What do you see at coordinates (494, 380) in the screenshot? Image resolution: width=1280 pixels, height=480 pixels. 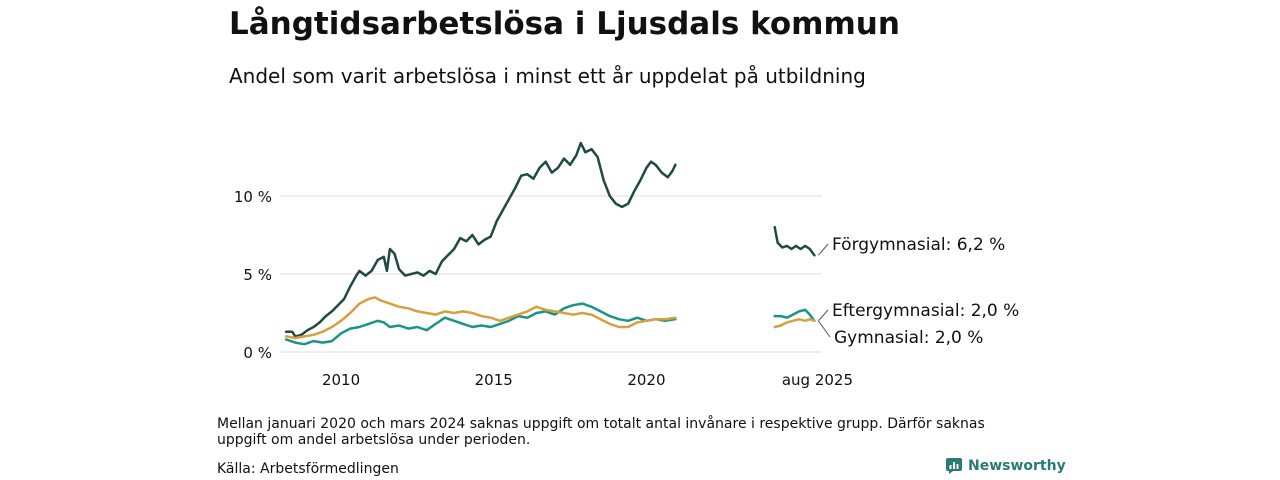 I see `x-tick-label: 2015` at bounding box center [494, 380].